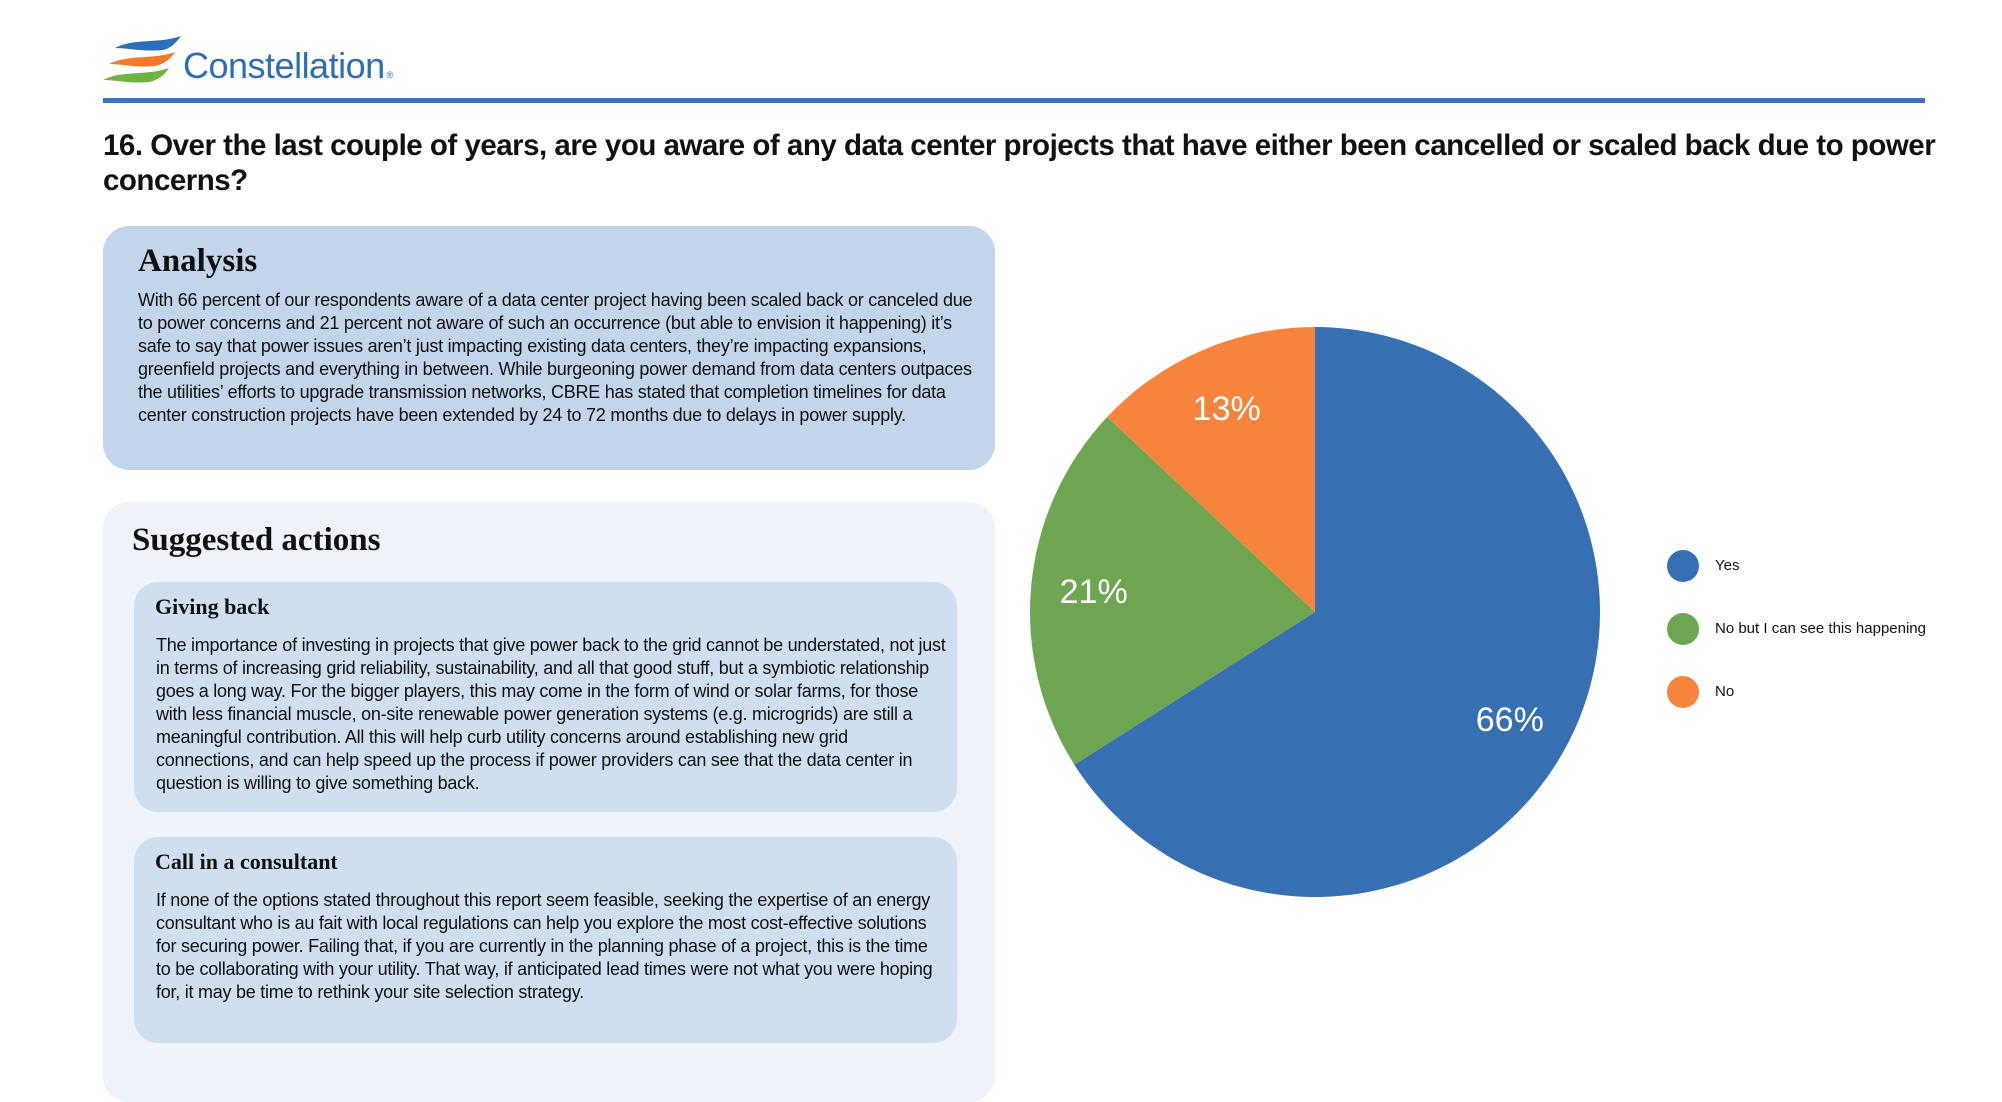 The image size is (2002, 1102). I want to click on action-card-title: Call in a consultant, so click(246, 861).